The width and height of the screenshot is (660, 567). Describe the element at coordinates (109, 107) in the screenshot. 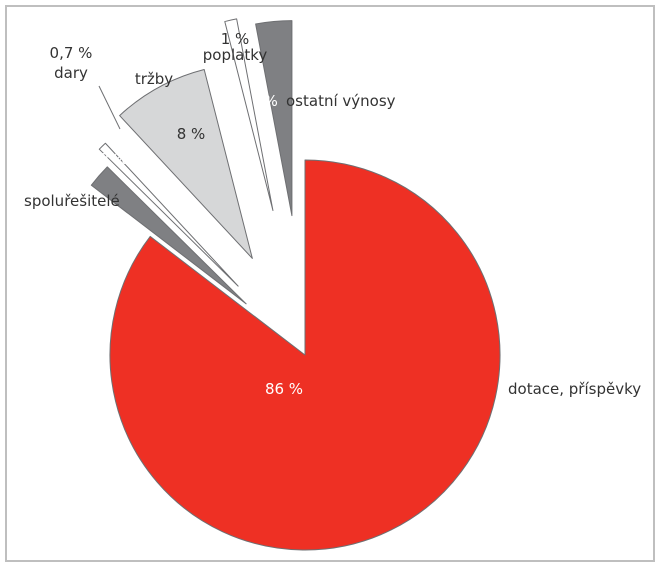

I see `dary-leader-line` at that location.